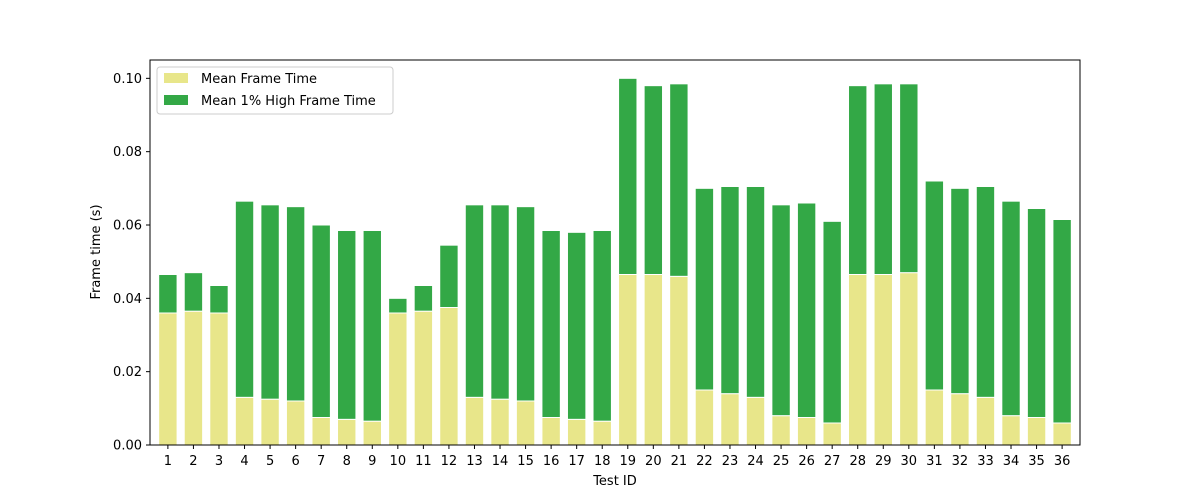 This screenshot has height=500, width=1200. Describe the element at coordinates (857, 461) in the screenshot. I see `x-tick-label-28: 28` at that location.